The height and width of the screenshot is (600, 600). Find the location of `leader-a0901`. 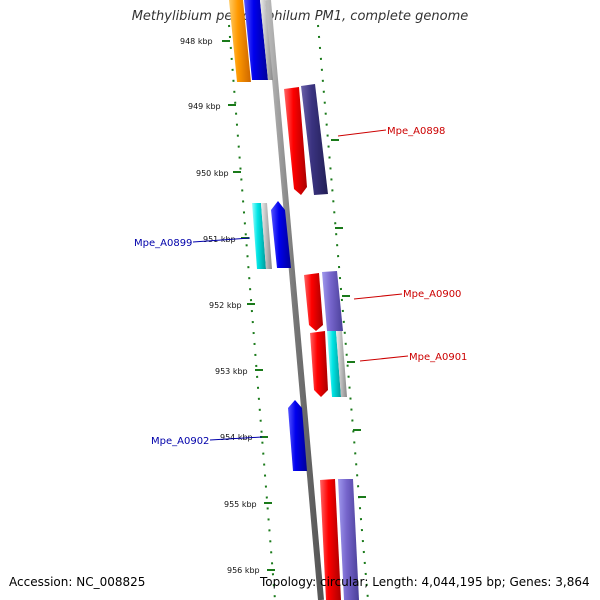

leader-a0901 is located at coordinates (384, 358).